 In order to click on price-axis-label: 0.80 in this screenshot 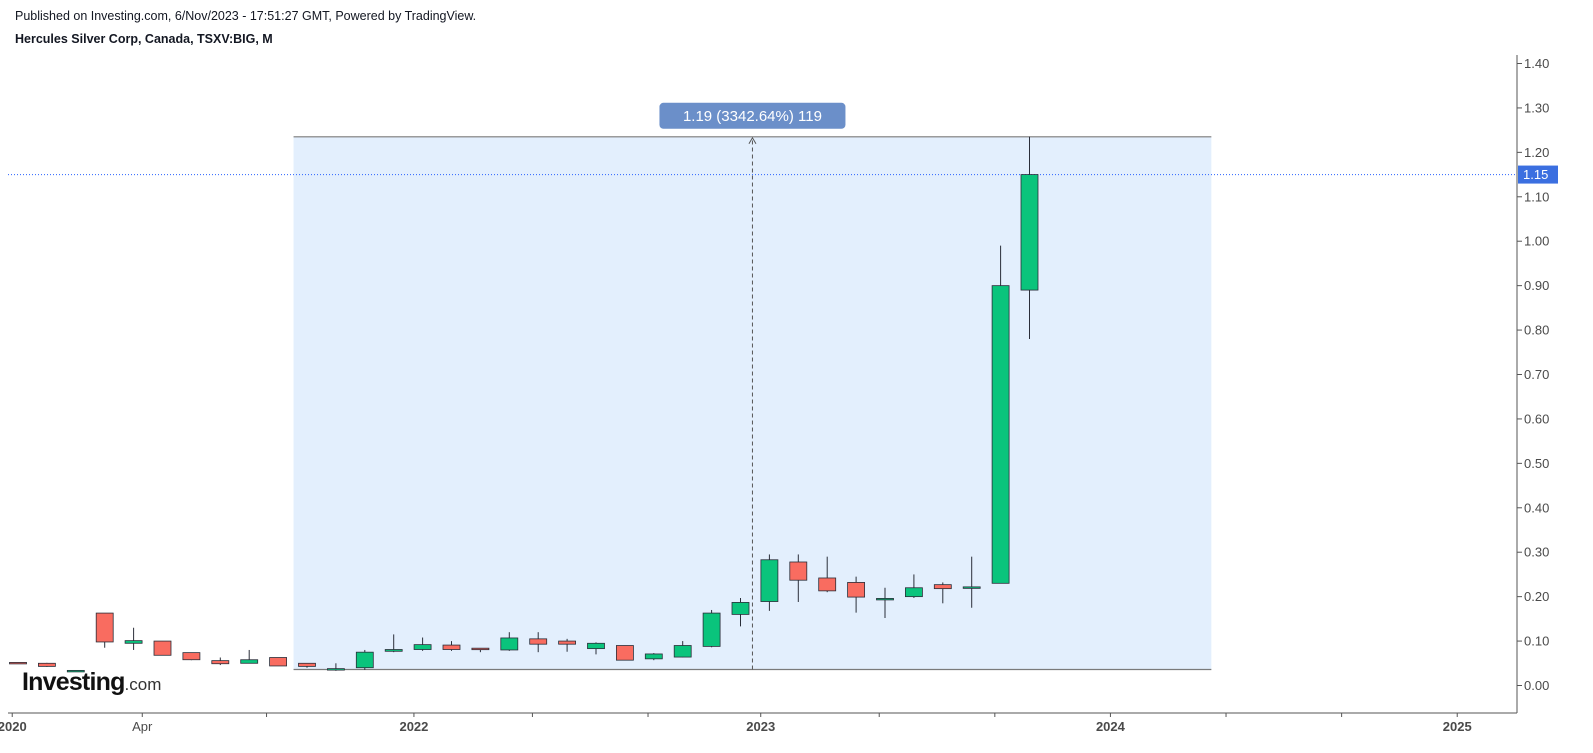, I will do `click(1536, 330)`.